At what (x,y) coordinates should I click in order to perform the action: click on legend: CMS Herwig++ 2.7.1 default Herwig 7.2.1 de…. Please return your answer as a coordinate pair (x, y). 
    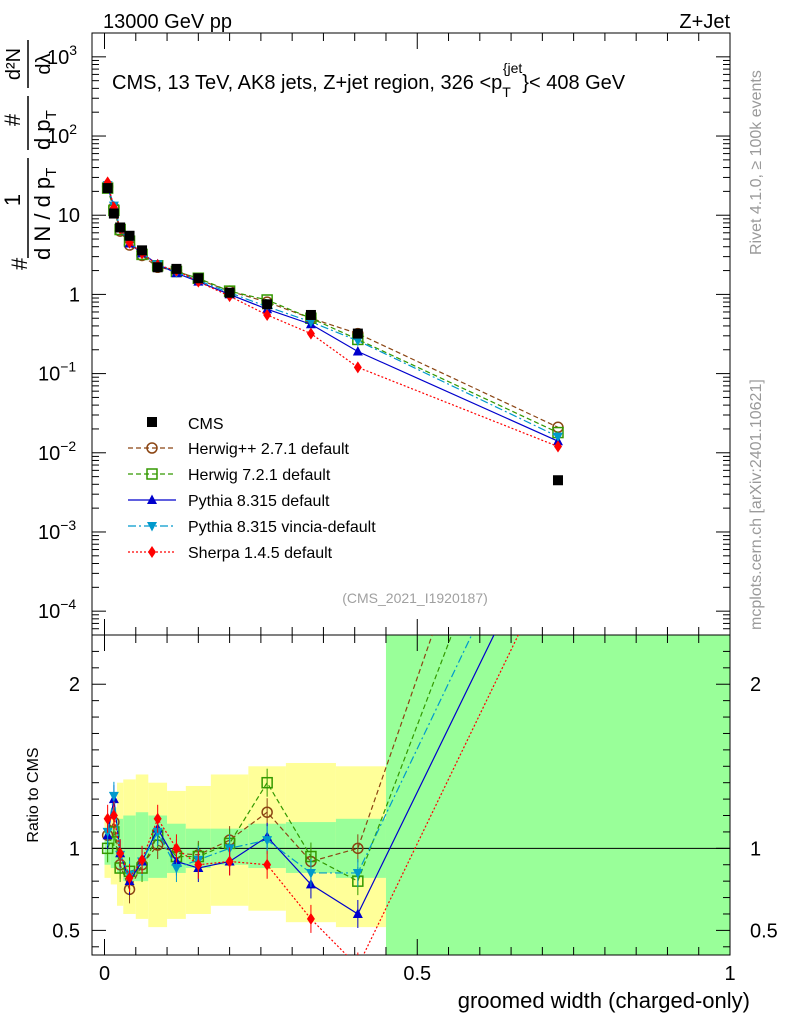
    Looking at the image, I should click on (252, 489).